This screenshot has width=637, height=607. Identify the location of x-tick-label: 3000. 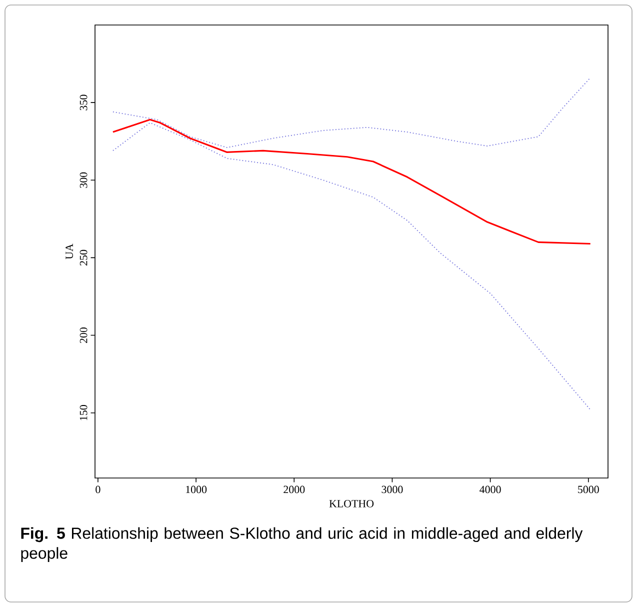
(392, 490).